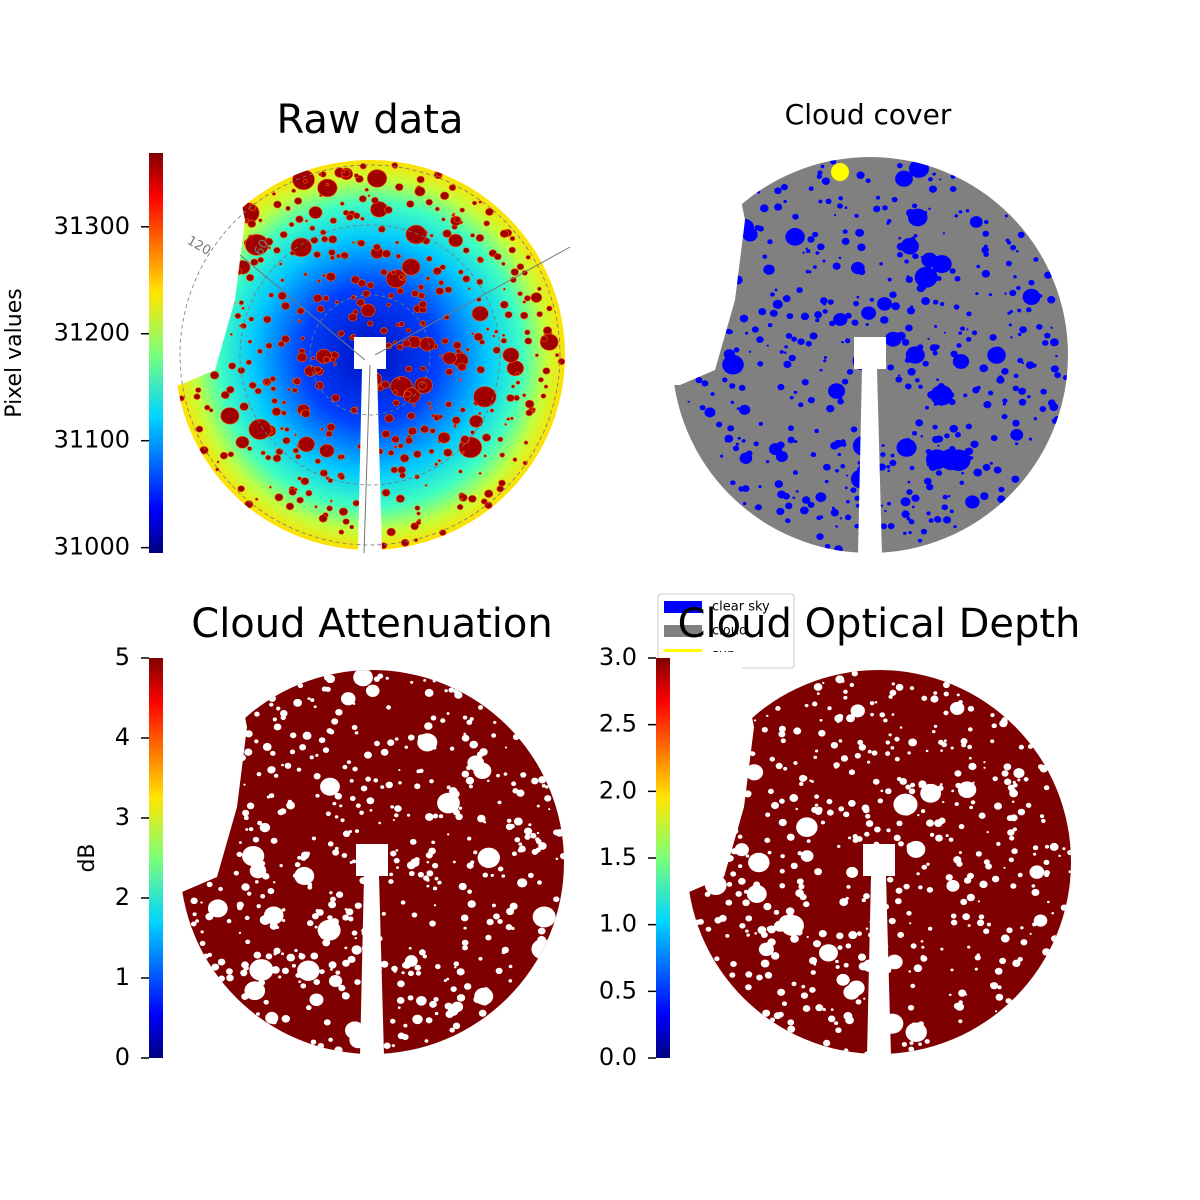  Describe the element at coordinates (861, 326) in the screenshot. I see `panel: Cloud cover` at that location.